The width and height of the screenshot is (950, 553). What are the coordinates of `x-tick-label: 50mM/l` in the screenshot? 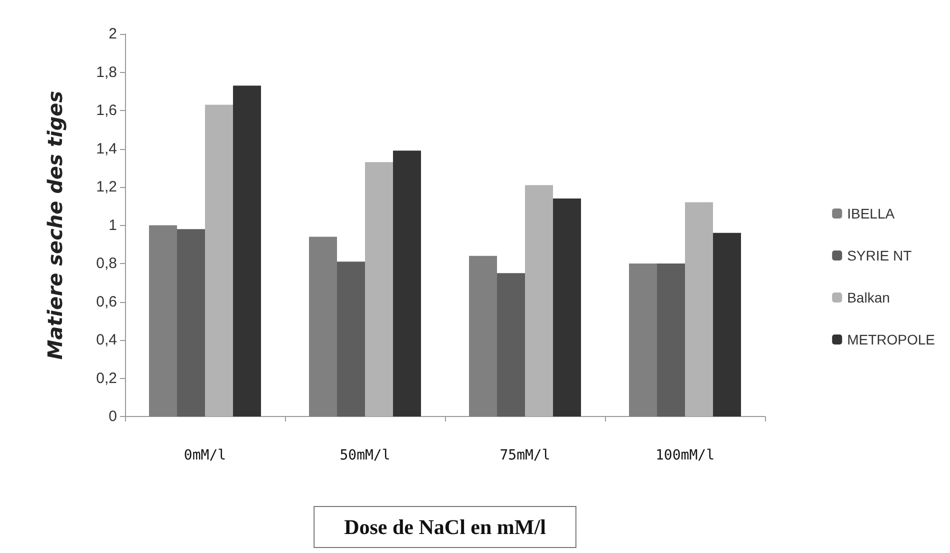 It's located at (365, 456).